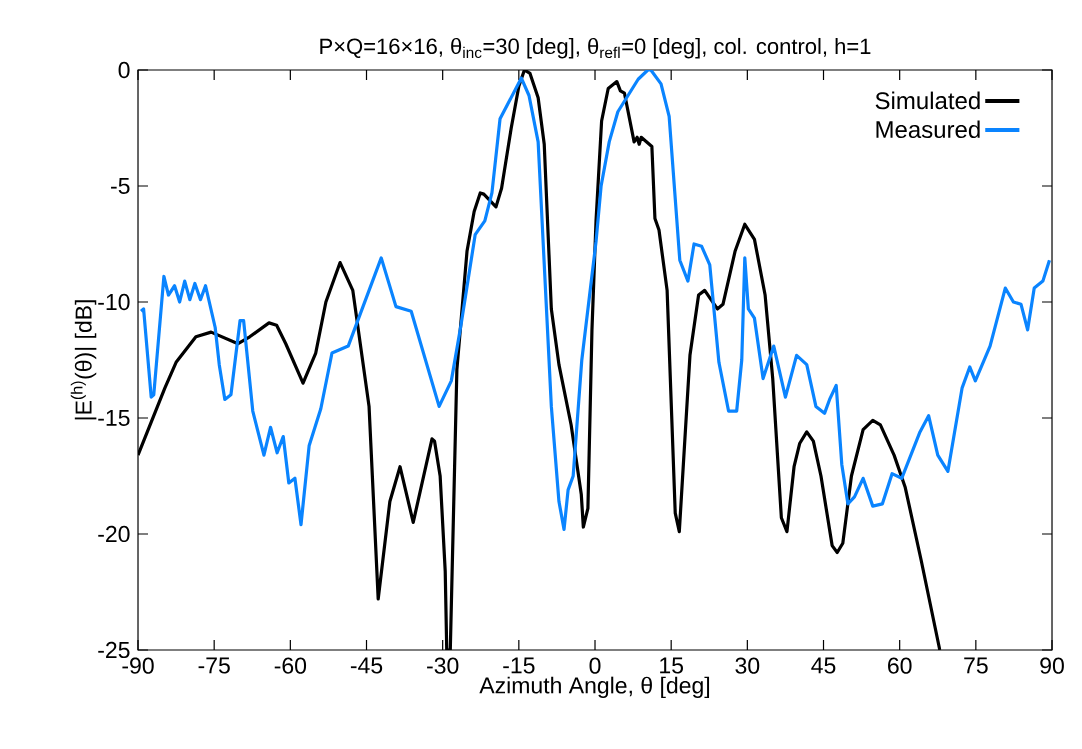  I want to click on x-tick-label: 15, so click(671, 665).